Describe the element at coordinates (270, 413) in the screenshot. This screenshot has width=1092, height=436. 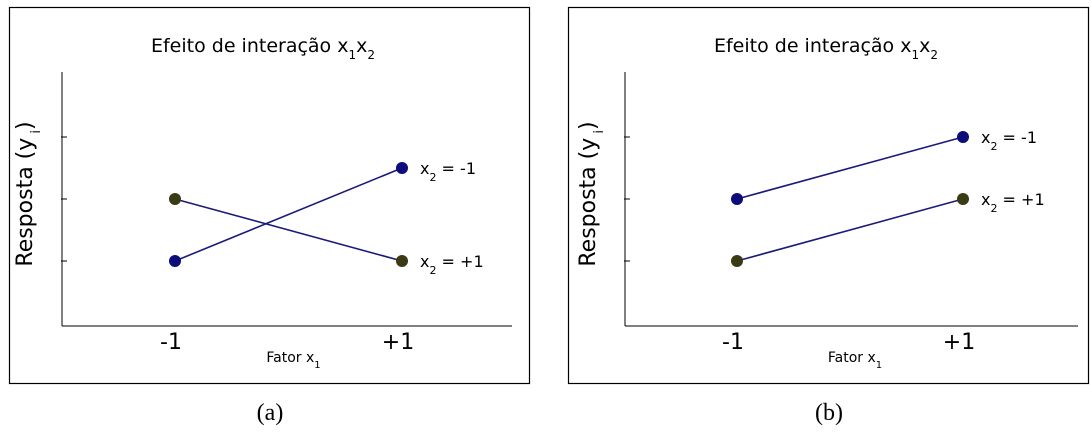
I see `panel-caption: (a)` at that location.